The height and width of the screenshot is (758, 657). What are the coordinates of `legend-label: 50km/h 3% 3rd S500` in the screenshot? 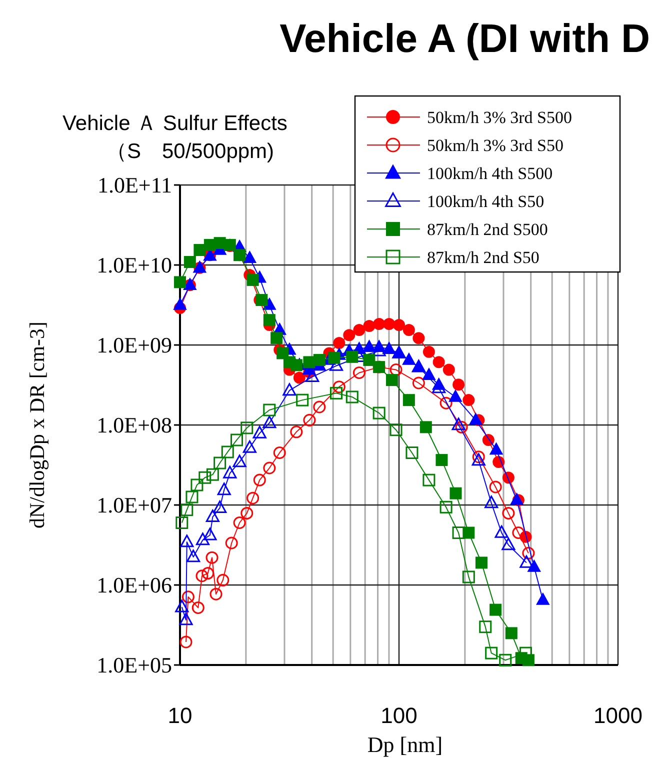 It's located at (499, 117).